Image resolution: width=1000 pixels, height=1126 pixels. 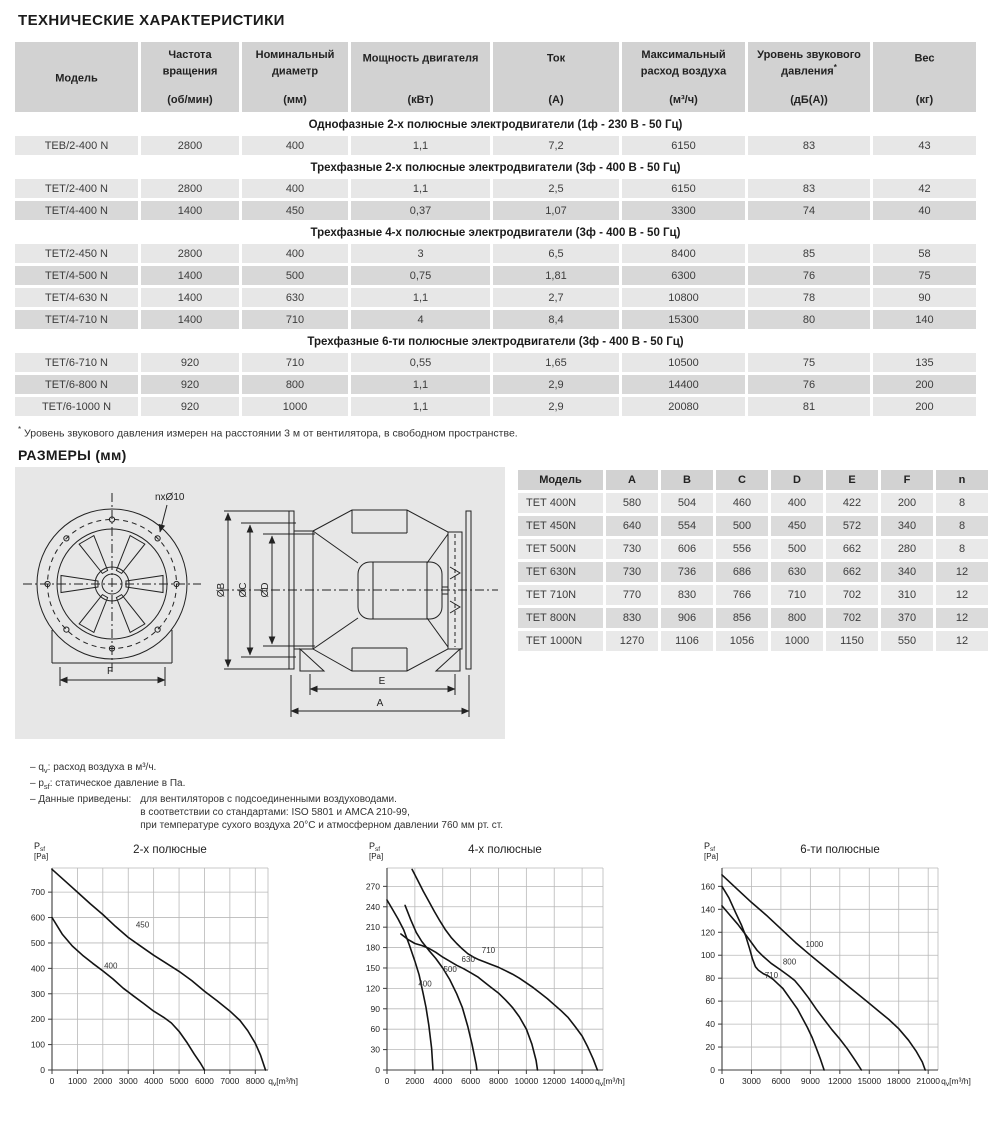 I want to click on y-tick-label: 500, so click(x=38, y=942).